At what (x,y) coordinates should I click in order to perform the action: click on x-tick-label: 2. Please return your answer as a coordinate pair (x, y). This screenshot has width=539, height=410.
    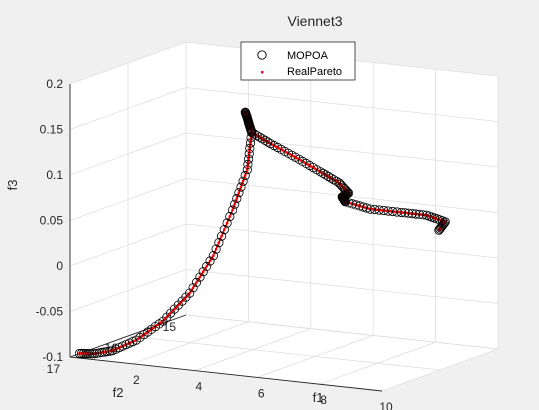
    Looking at the image, I should click on (136, 380).